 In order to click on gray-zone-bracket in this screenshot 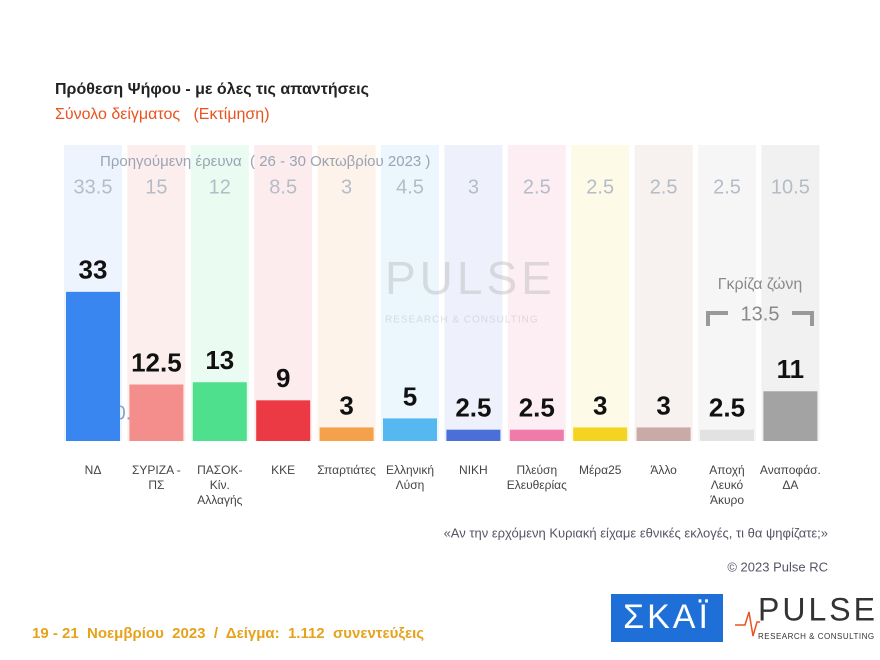, I will do `click(760, 318)`.